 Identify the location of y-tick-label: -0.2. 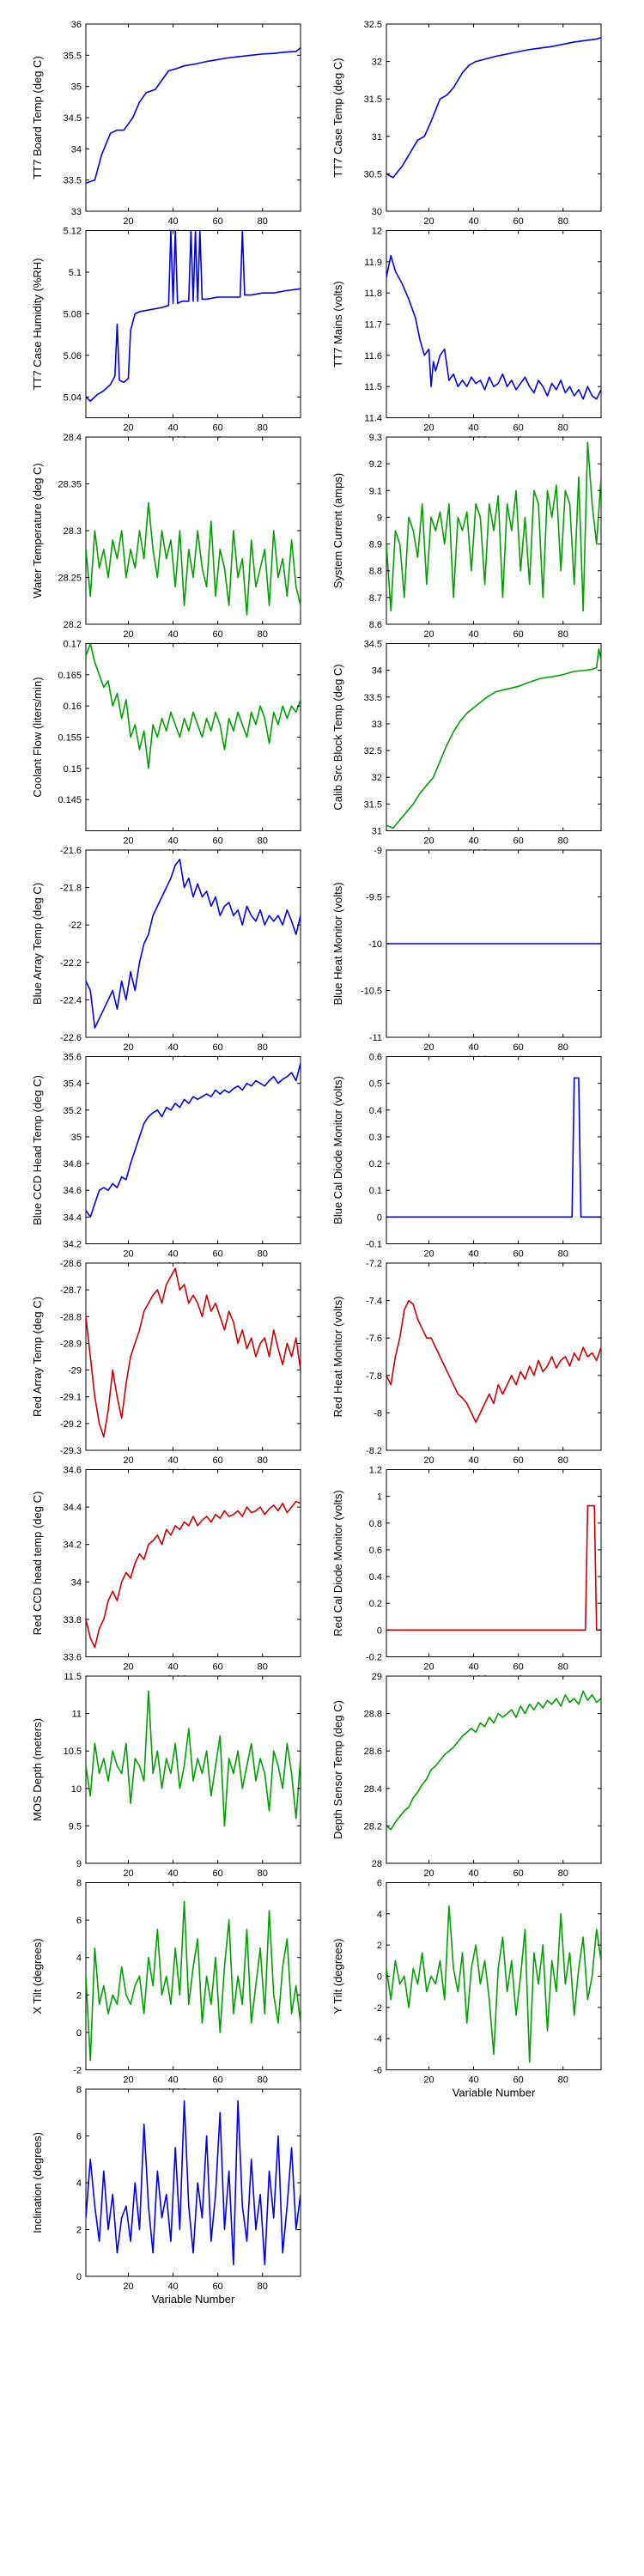
(374, 1658).